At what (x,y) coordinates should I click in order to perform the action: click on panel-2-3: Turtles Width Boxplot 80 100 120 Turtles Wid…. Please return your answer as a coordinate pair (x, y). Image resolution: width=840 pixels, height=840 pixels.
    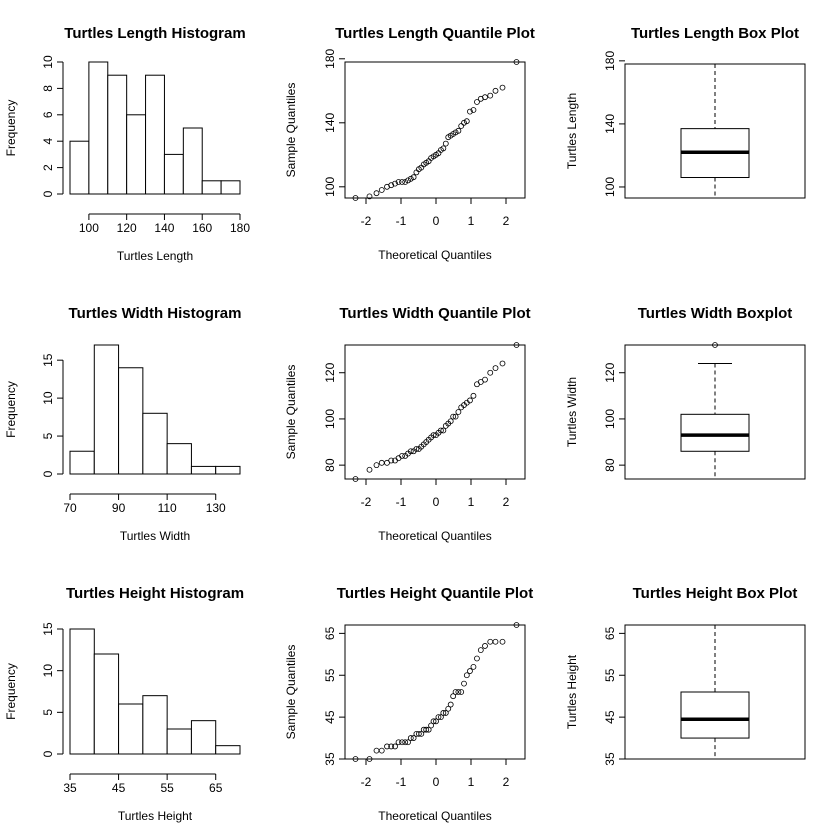
    Looking at the image, I should click on (685, 392).